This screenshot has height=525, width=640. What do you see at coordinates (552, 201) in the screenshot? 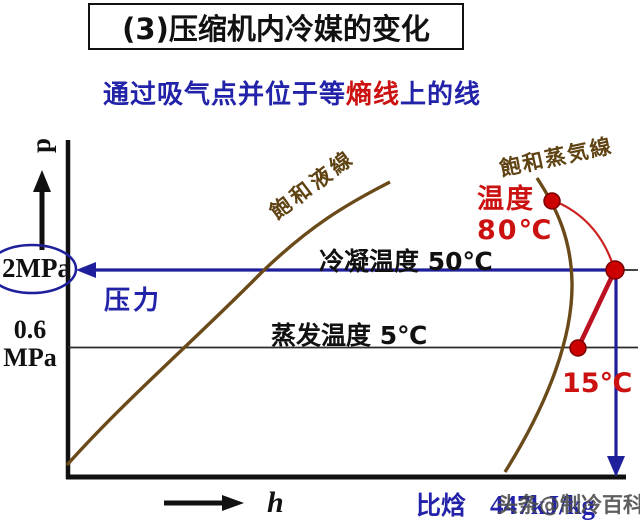
I see `point-80c` at bounding box center [552, 201].